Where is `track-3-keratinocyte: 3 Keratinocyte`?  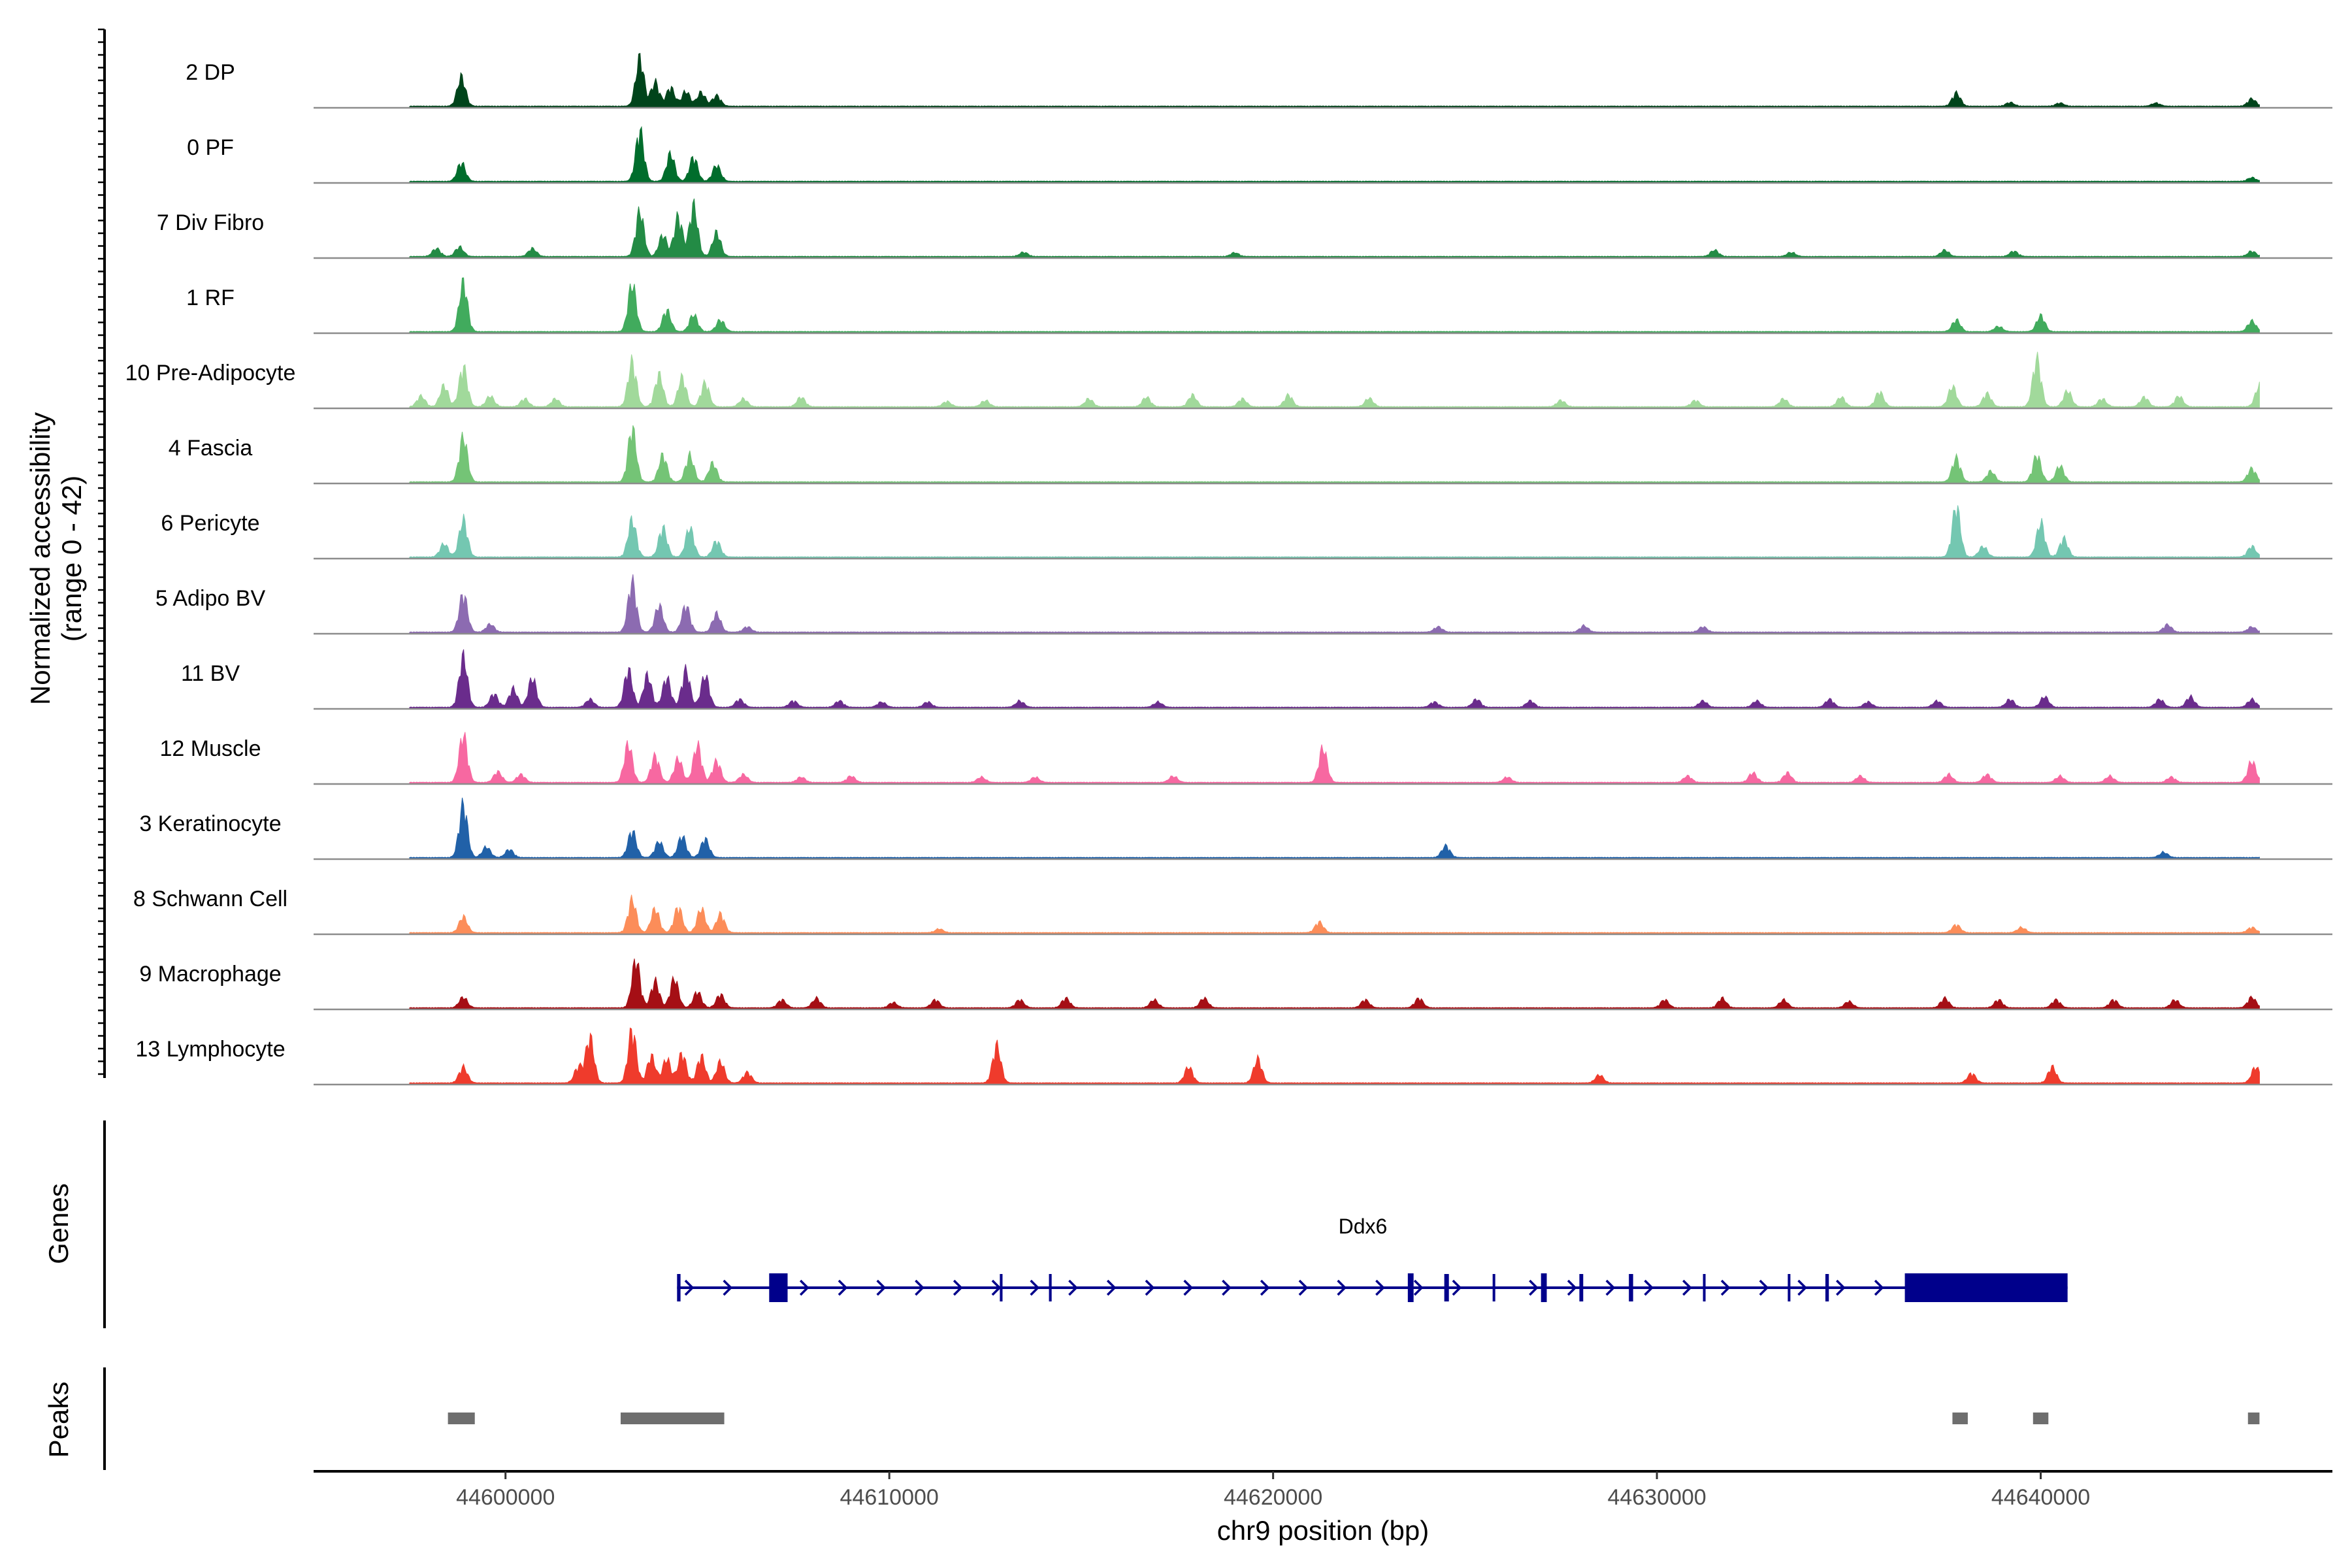
track-3-keratinocyte: 3 Keratinocyte is located at coordinates (1235, 828).